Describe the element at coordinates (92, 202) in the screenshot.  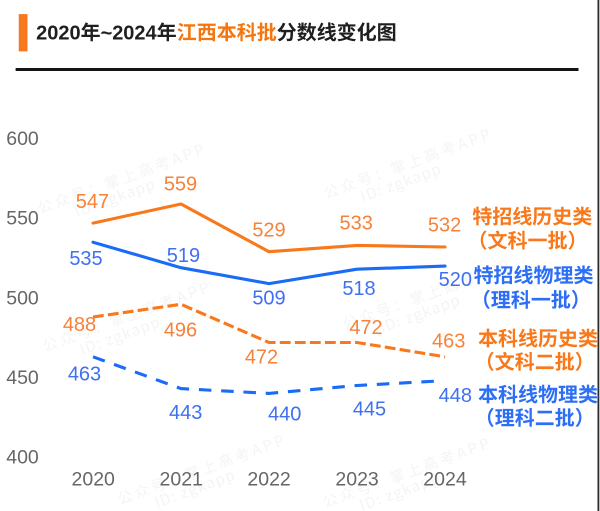
I see `svg-text: 547` at that location.